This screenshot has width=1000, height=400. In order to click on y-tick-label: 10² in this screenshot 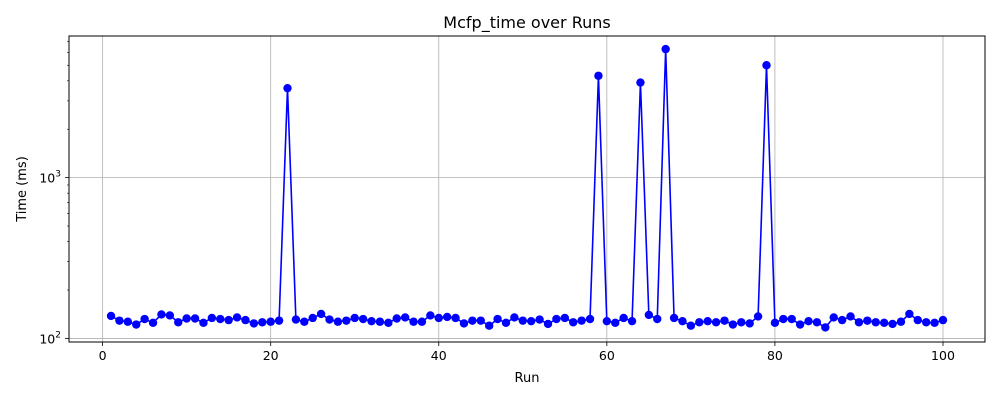, I will do `click(50, 338)`.